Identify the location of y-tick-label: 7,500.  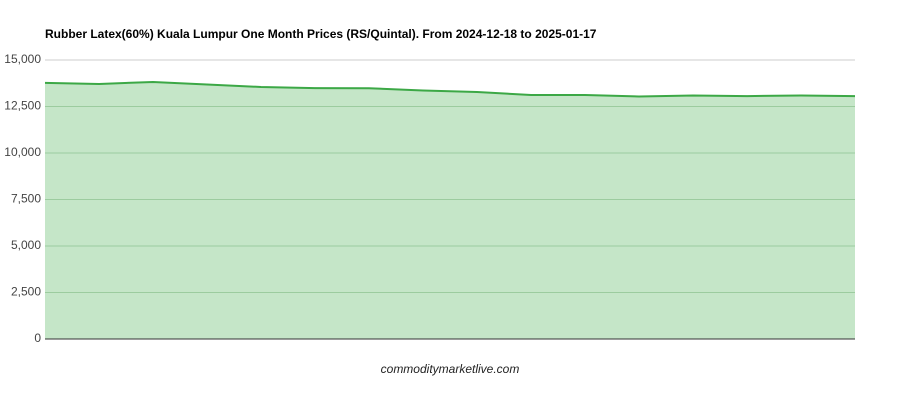
(26, 199).